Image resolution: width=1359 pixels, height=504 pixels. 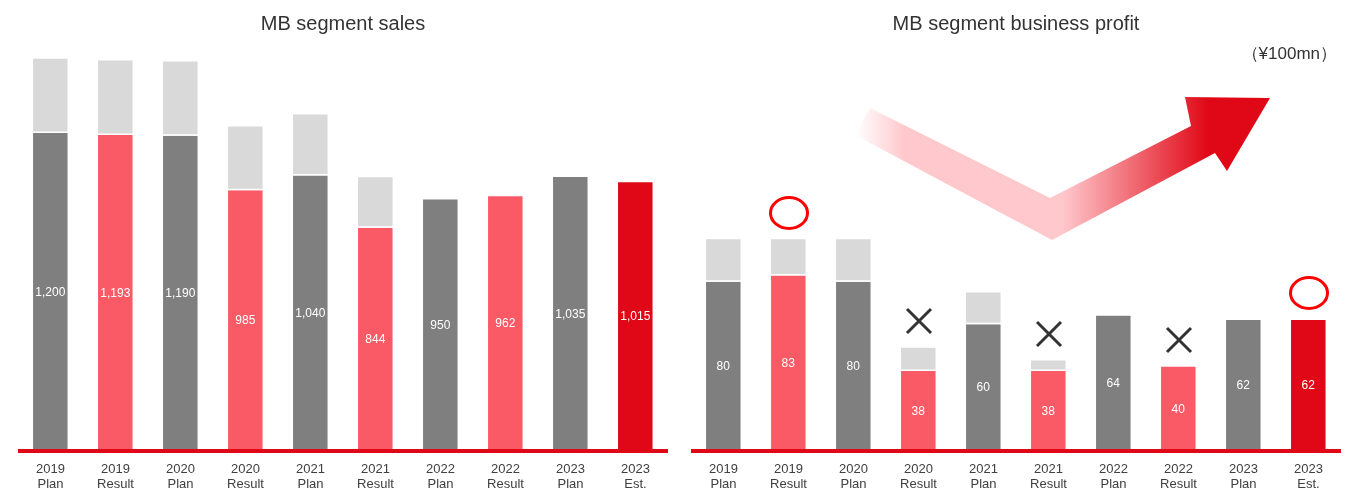 I want to click on data-label: 1,035, so click(x=570, y=313).